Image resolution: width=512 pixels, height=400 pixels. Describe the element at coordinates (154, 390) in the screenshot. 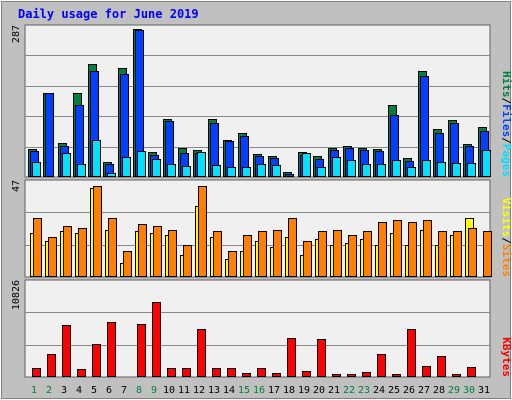

I see `day-label: 9` at that location.